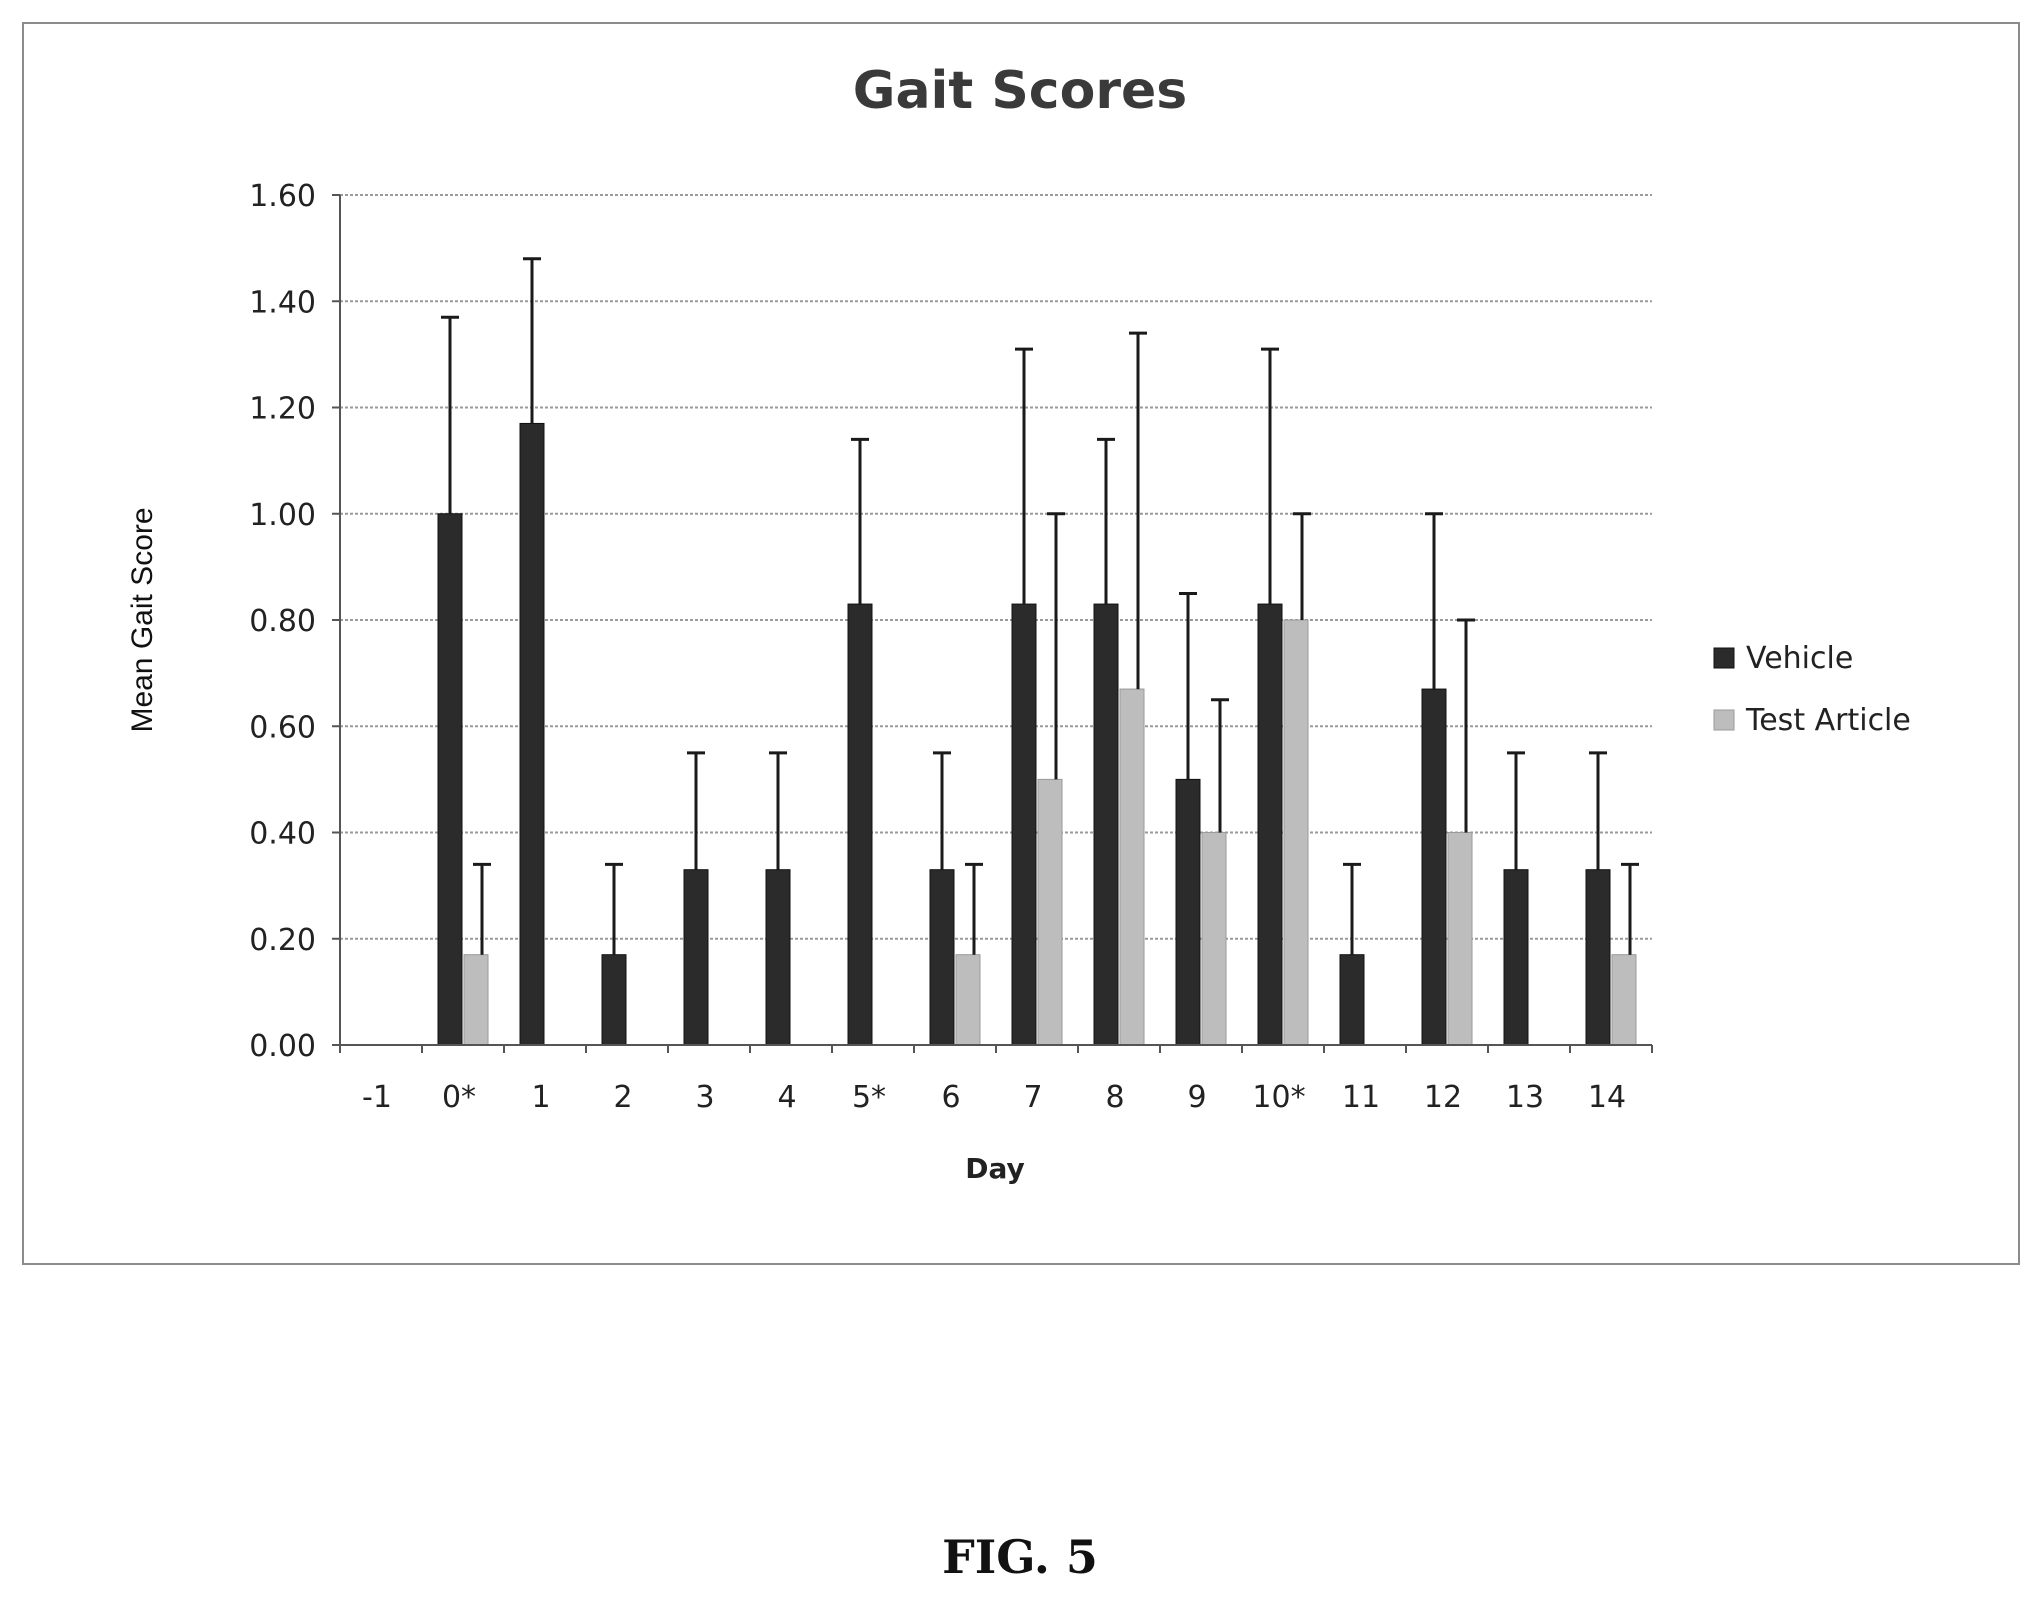 The image size is (2040, 1609). I want to click on chart-title: Gait Scores, so click(1020, 91).